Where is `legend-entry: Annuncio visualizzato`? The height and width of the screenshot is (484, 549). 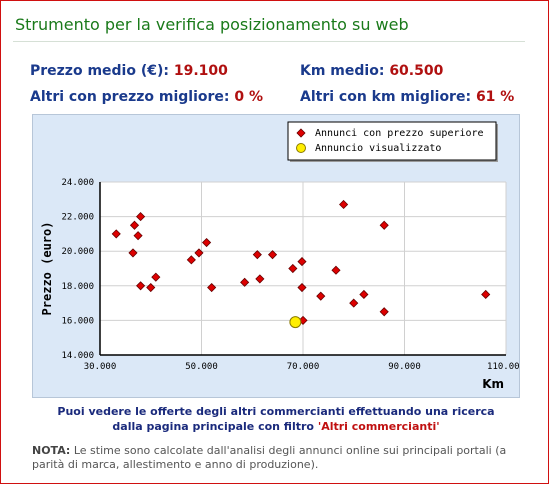
legend-entry: Annuncio visualizzato is located at coordinates (378, 148).